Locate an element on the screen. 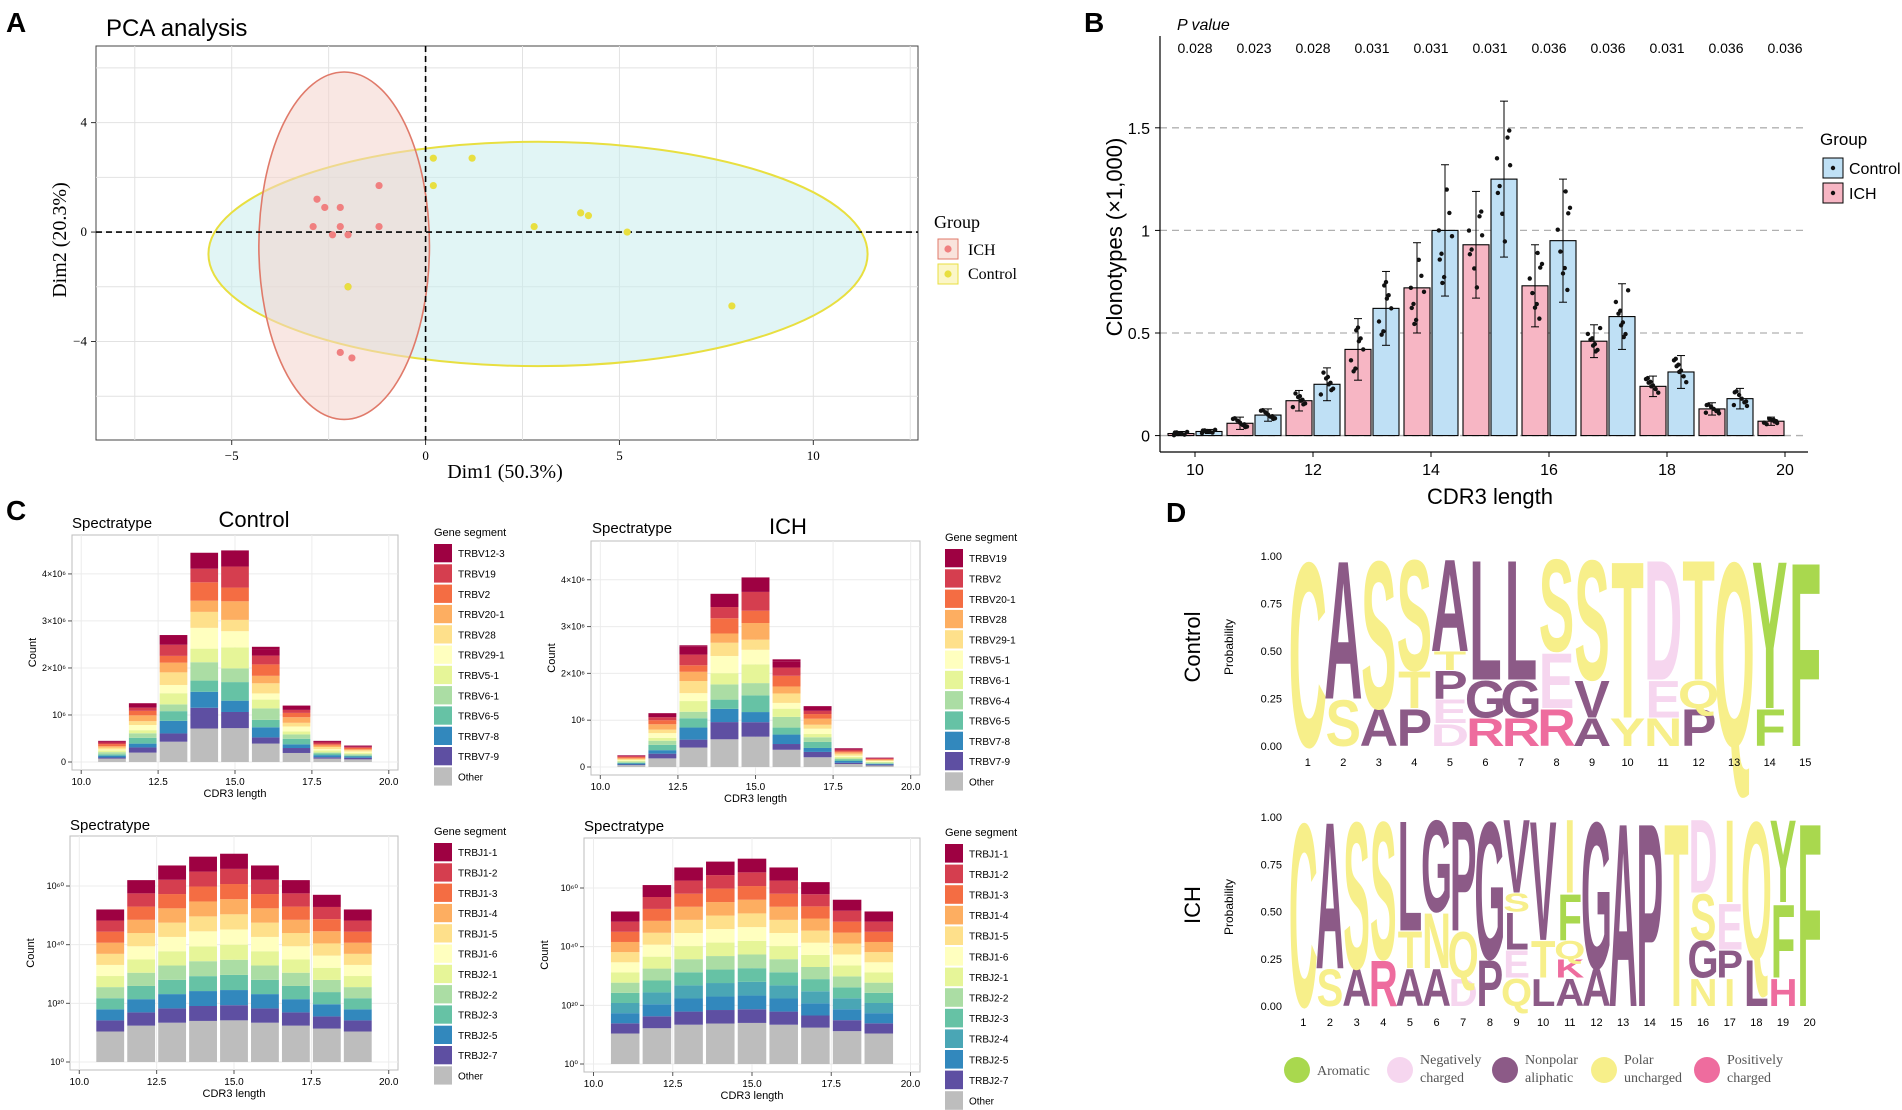 The image size is (1902, 1110). spectratype-x-tick-label: 12.5 is located at coordinates (678, 787).